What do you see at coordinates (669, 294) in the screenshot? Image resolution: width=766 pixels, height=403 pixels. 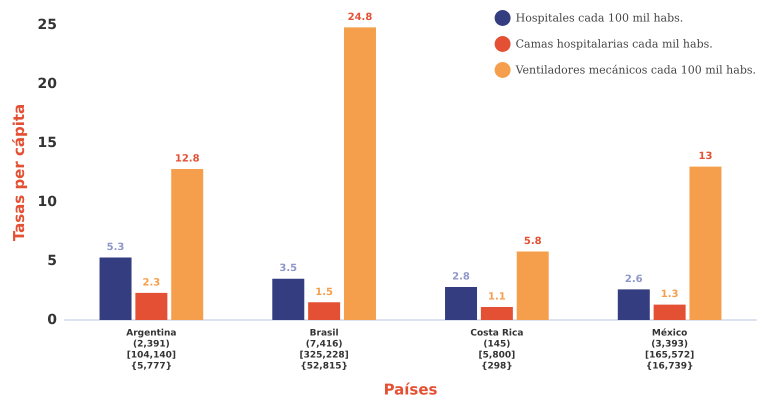 I see `data-label: 1.3` at bounding box center [669, 294].